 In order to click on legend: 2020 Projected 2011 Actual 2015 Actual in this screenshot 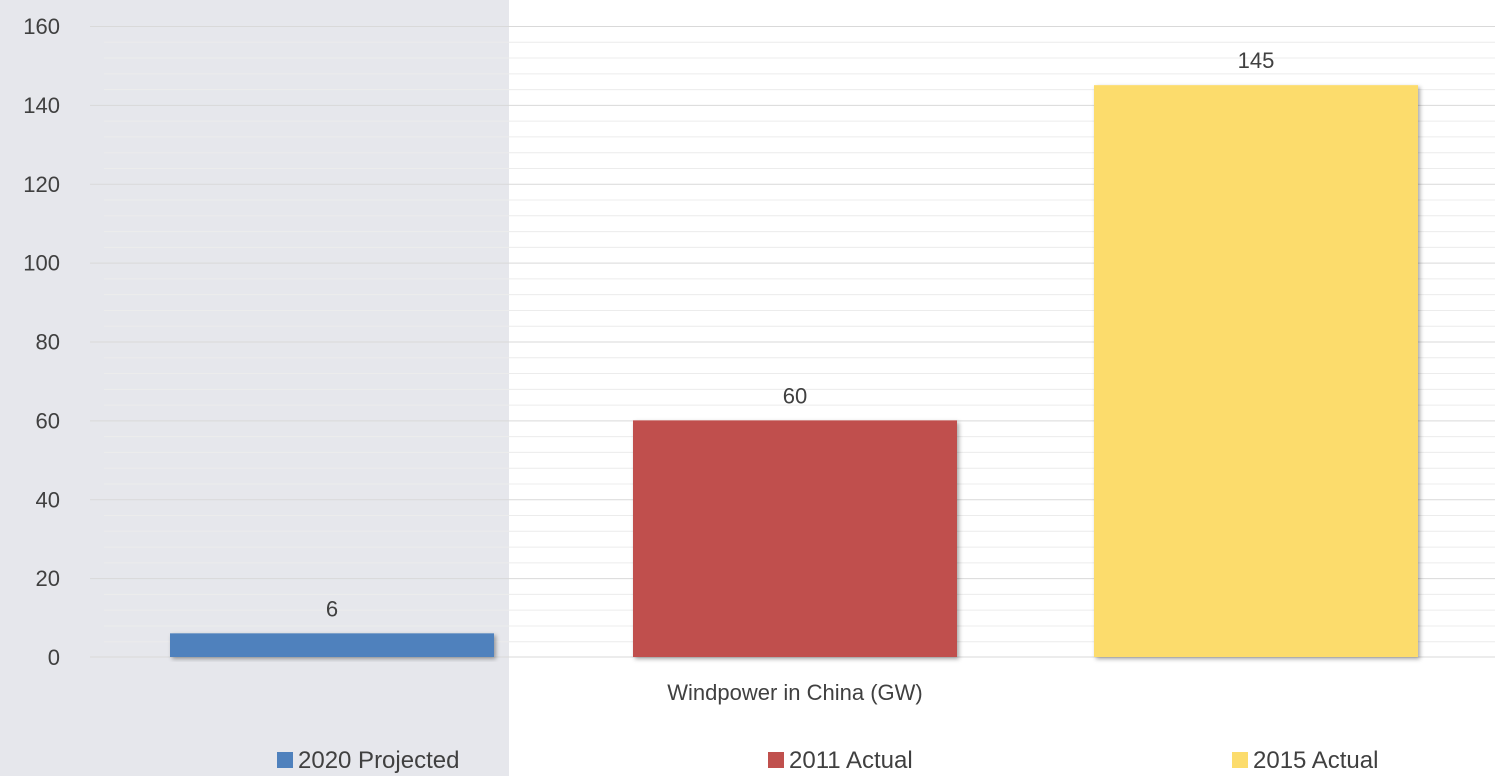, I will do `click(827, 760)`.